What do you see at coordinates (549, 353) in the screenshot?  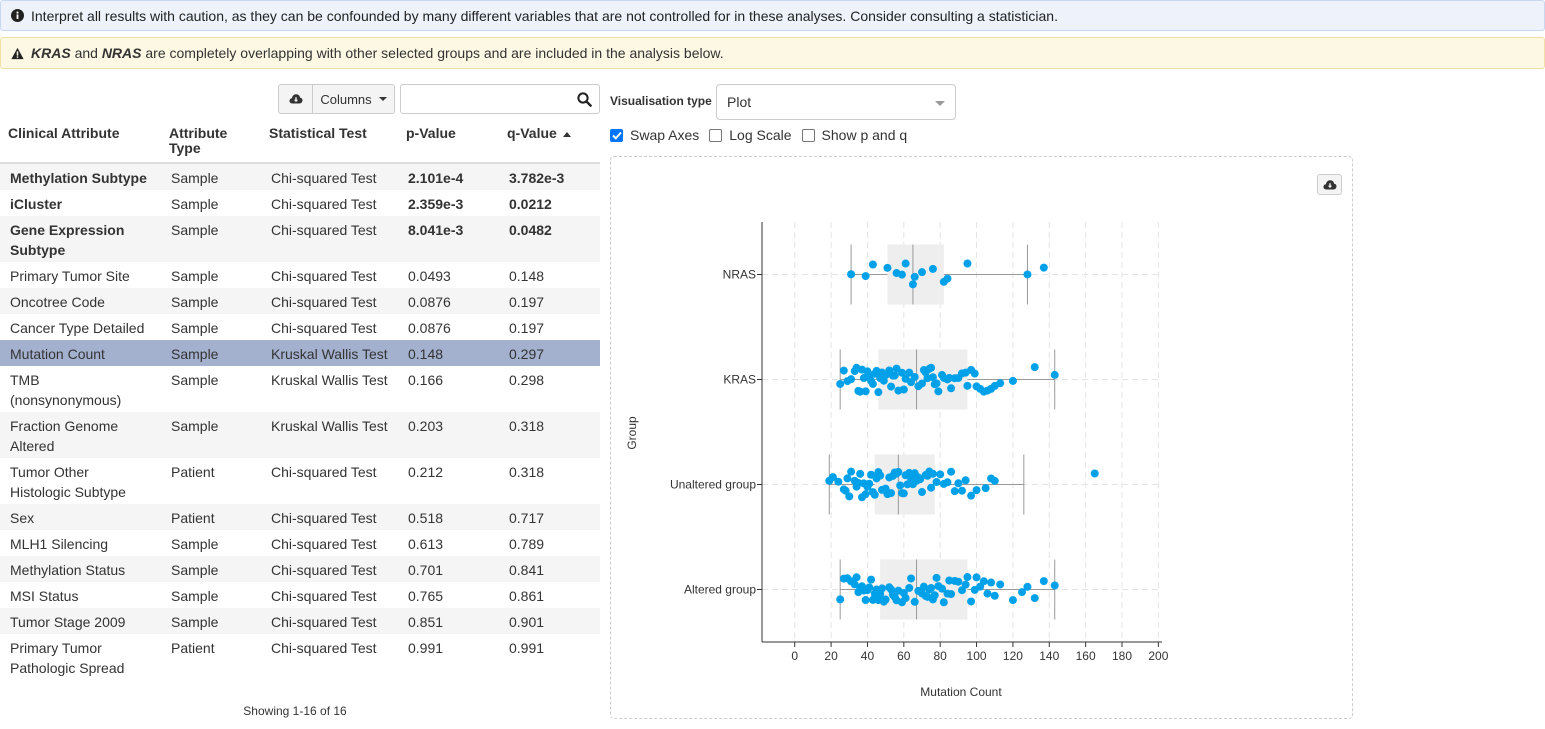 I see `cell-q-value: 0.297` at bounding box center [549, 353].